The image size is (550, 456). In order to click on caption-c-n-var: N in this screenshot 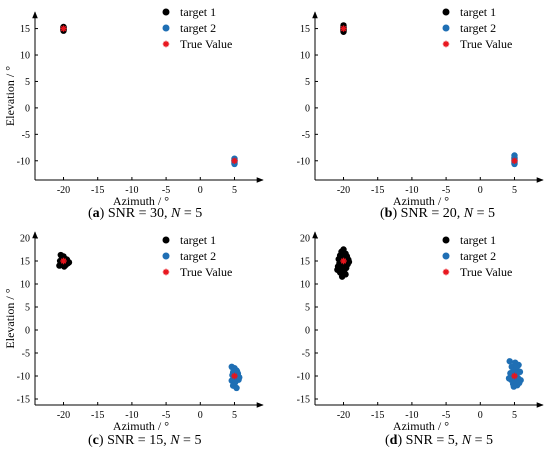, I will do `click(175, 440)`.